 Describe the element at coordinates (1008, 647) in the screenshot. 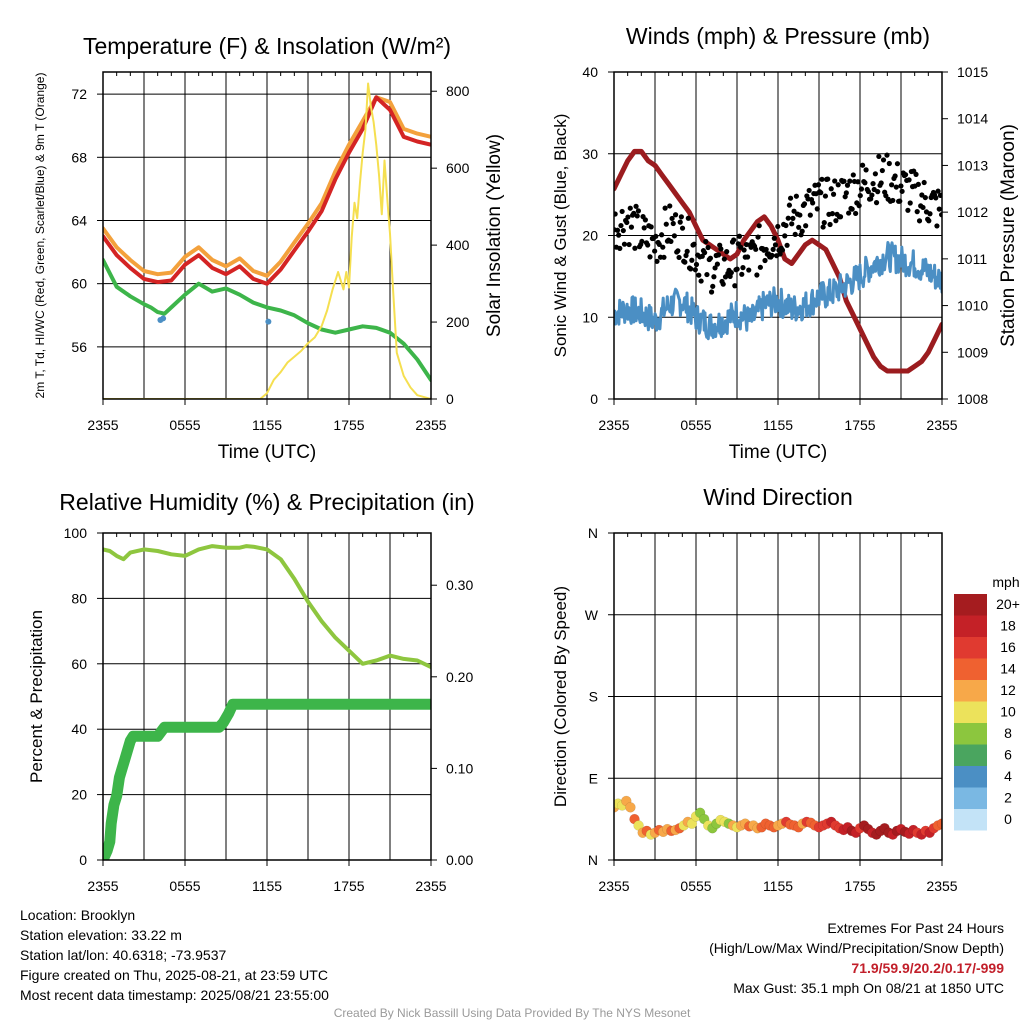

I see `legend-label: 16` at that location.